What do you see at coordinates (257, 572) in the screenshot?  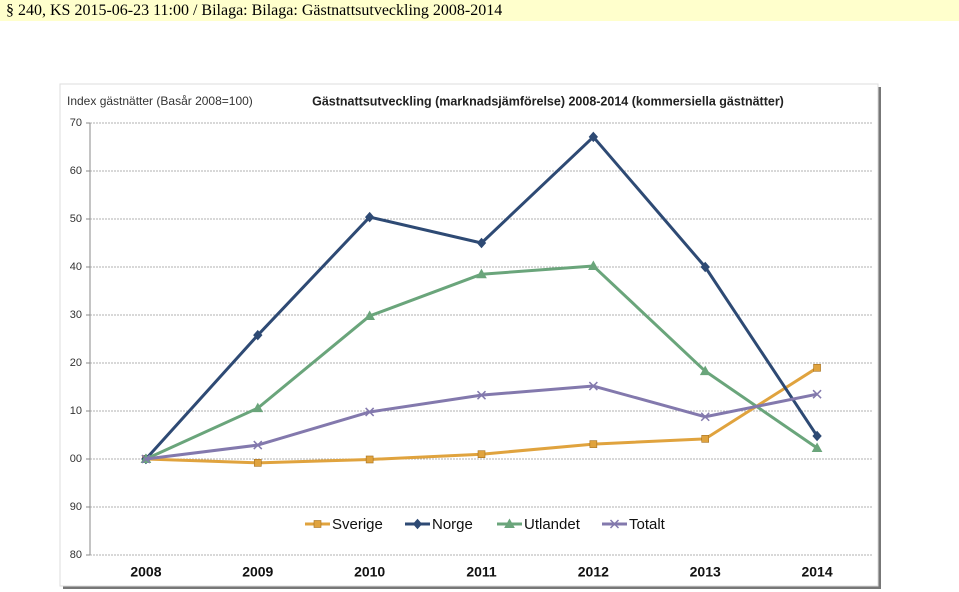 I see `x-tick-label: 2009` at bounding box center [257, 572].